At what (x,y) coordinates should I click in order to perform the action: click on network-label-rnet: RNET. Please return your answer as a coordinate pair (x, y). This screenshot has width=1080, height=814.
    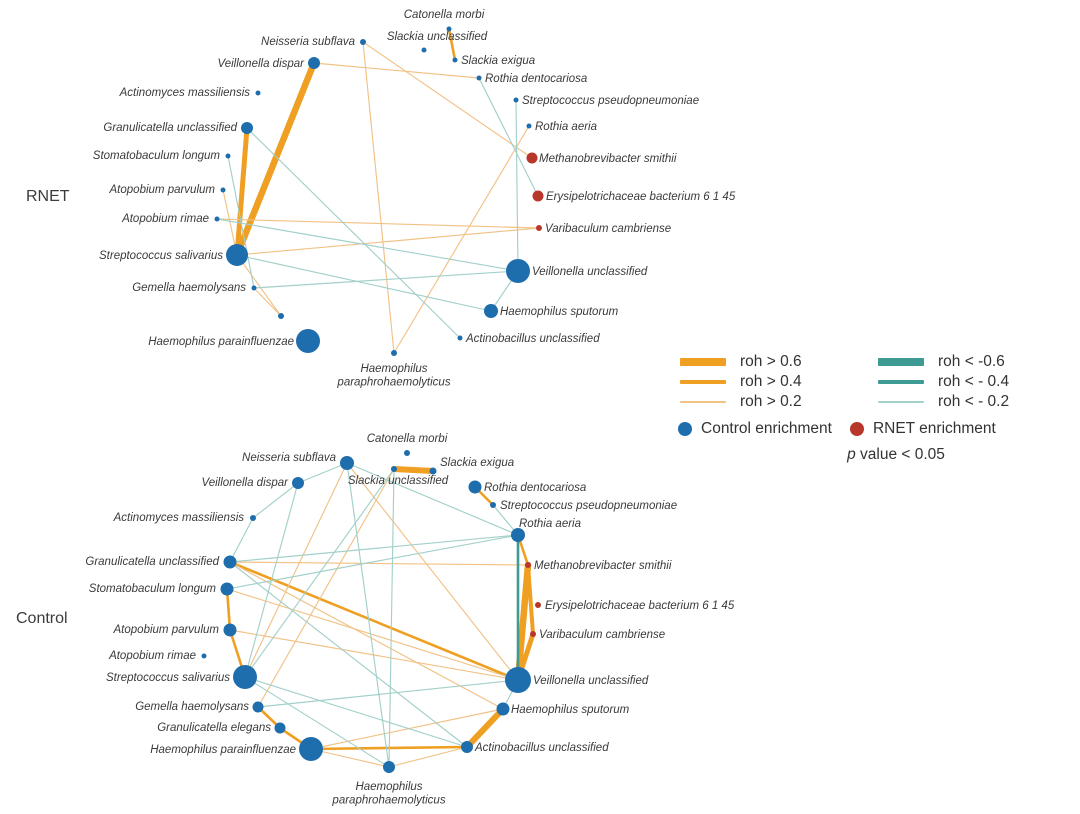
    Looking at the image, I should click on (48, 196).